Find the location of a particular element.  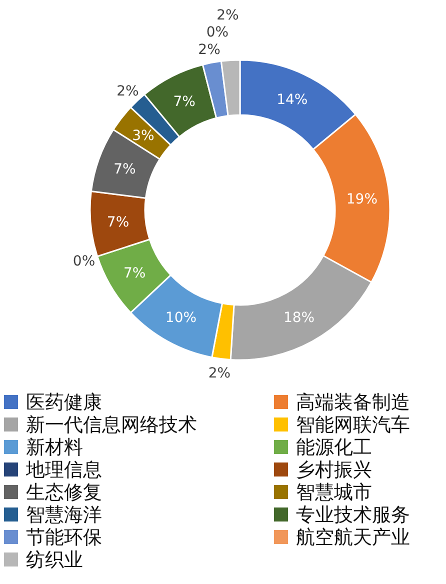

data-label: 10% is located at coordinates (181, 318).